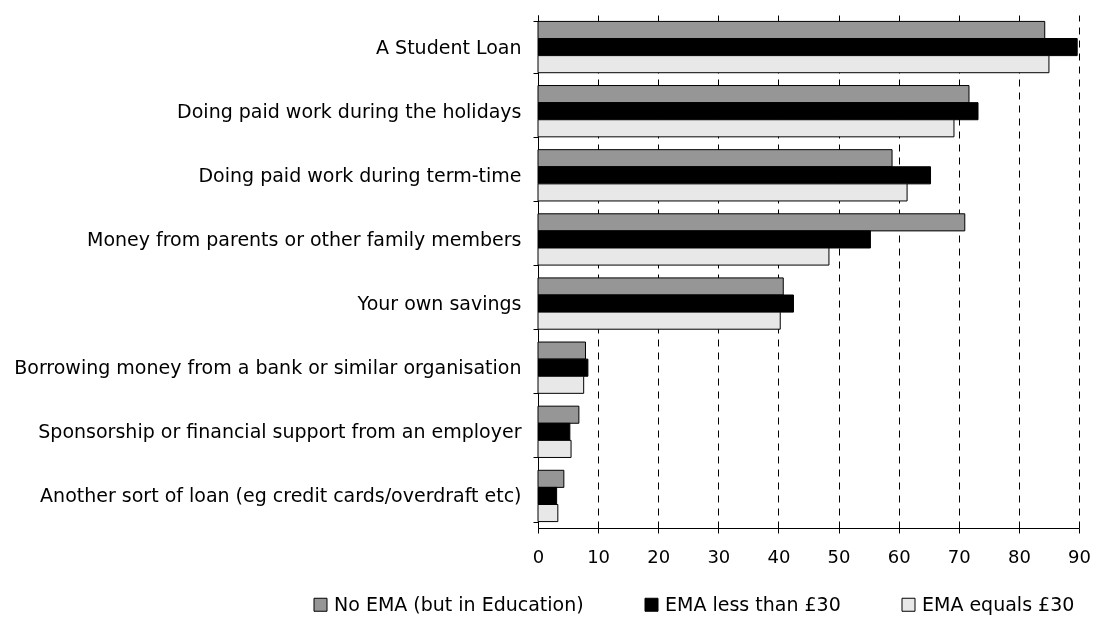  I want to click on y-tick-label: Doing paid work during term-time, so click(360, 174).